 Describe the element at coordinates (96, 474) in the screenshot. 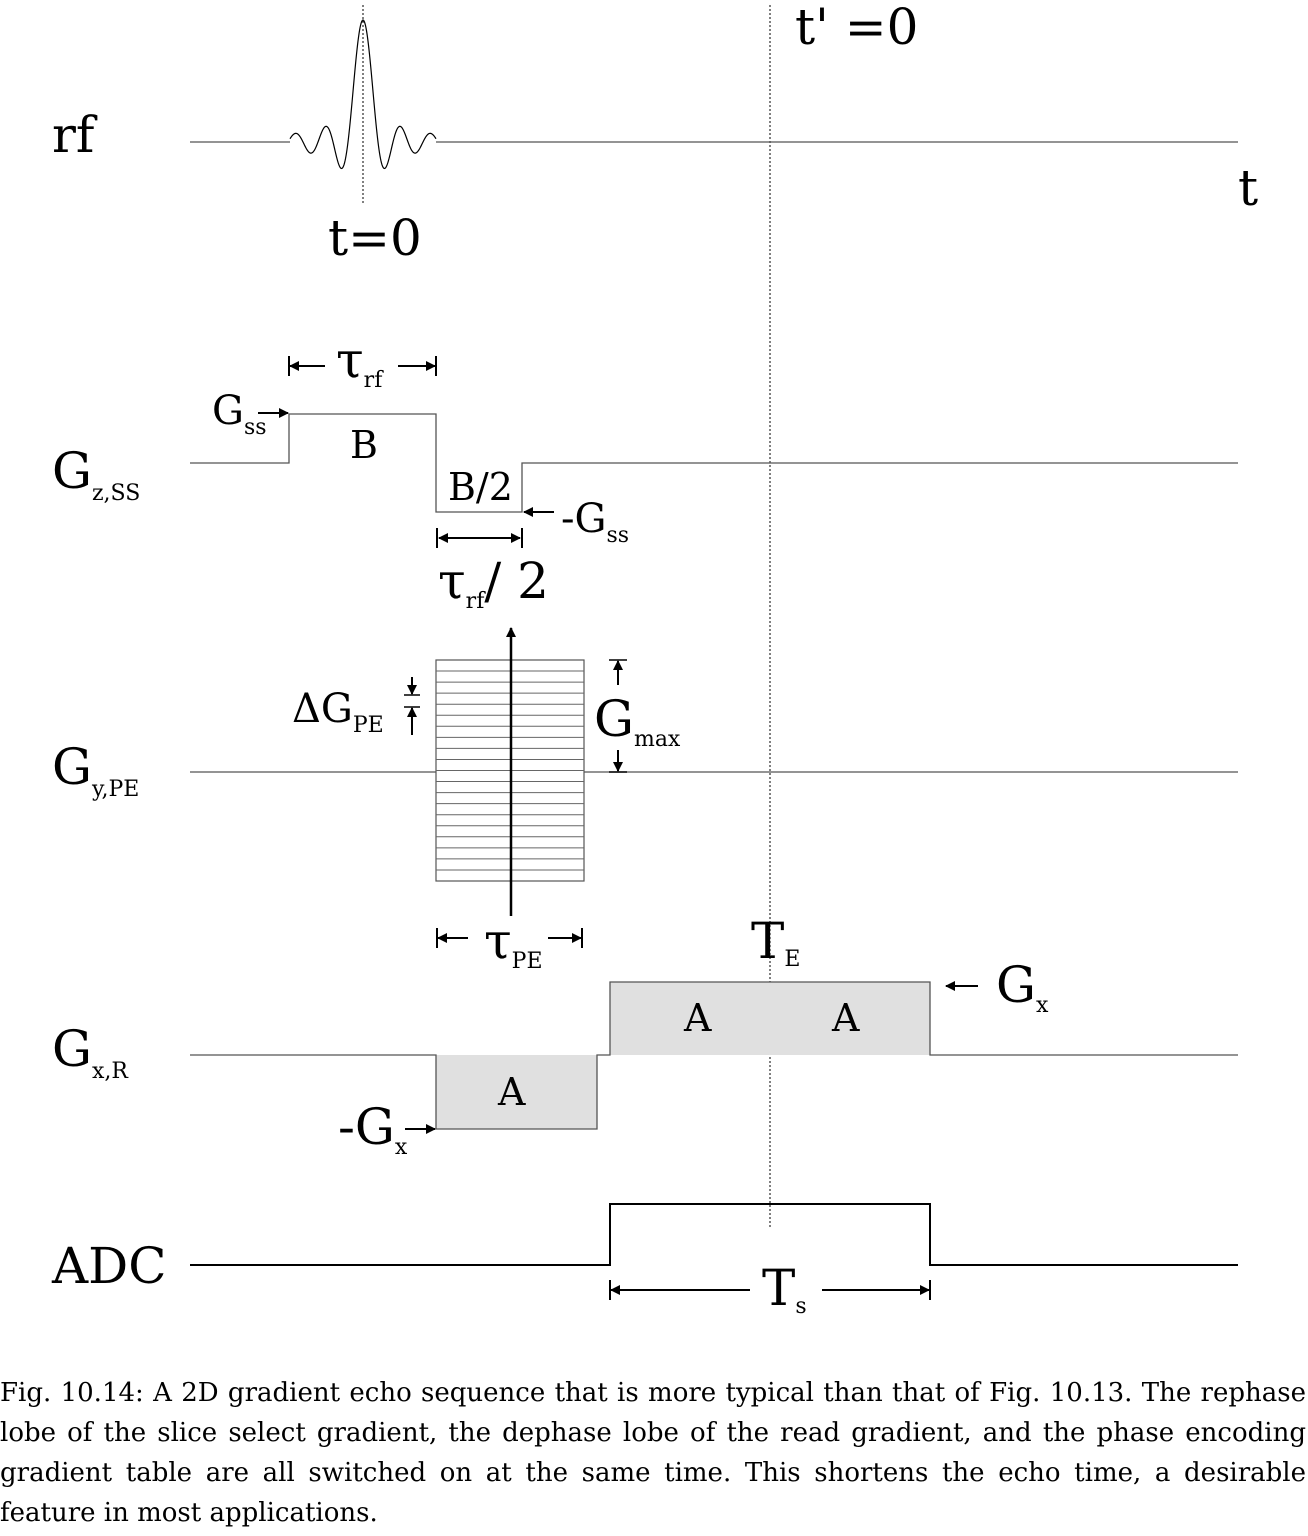

I see `slice-select-row-label: Gz,SS` at that location.